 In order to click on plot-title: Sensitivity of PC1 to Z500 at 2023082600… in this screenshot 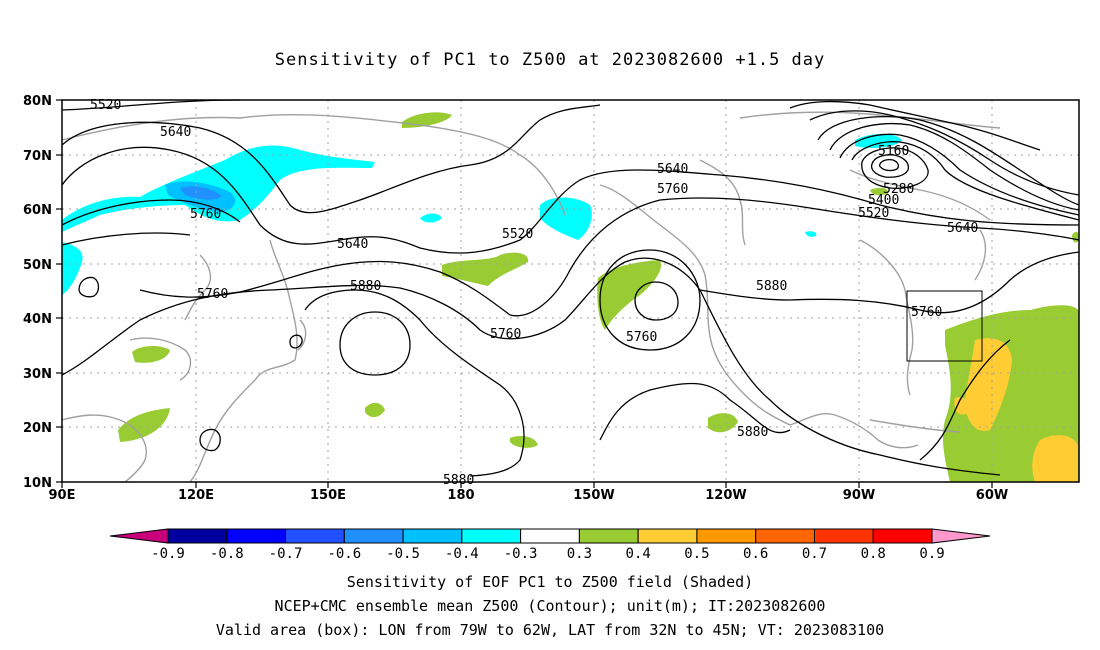, I will do `click(550, 60)`.